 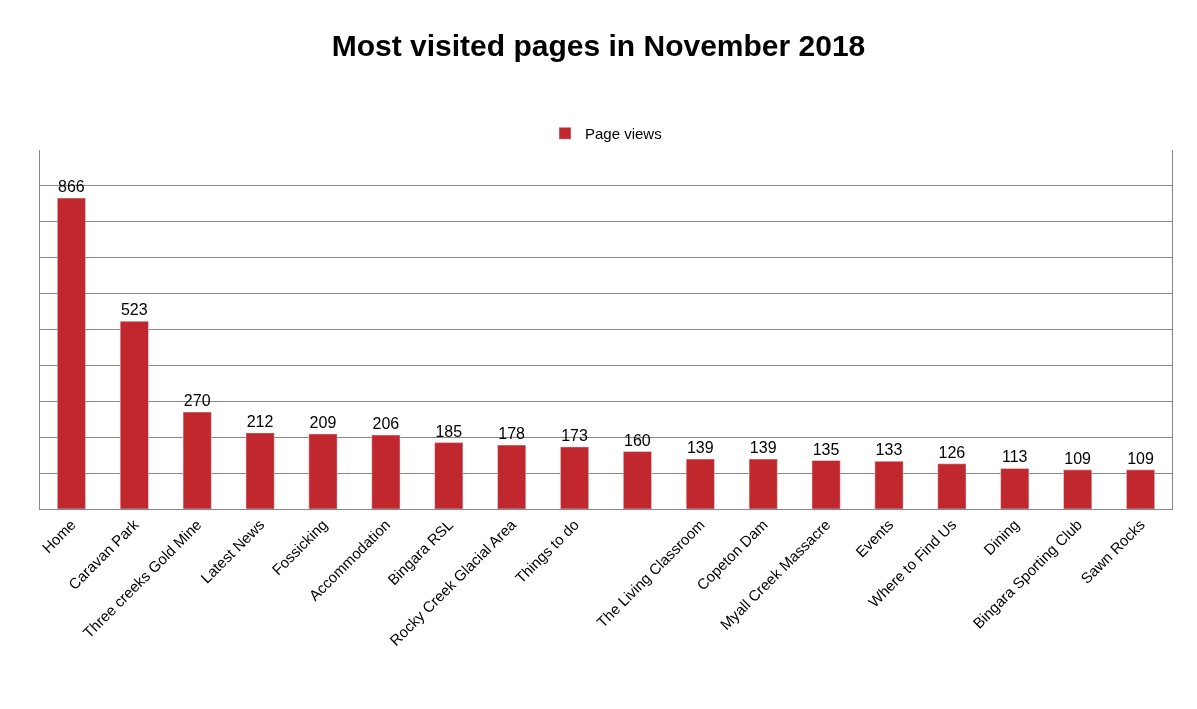 What do you see at coordinates (512, 434) in the screenshot?
I see `data-label: 178` at bounding box center [512, 434].